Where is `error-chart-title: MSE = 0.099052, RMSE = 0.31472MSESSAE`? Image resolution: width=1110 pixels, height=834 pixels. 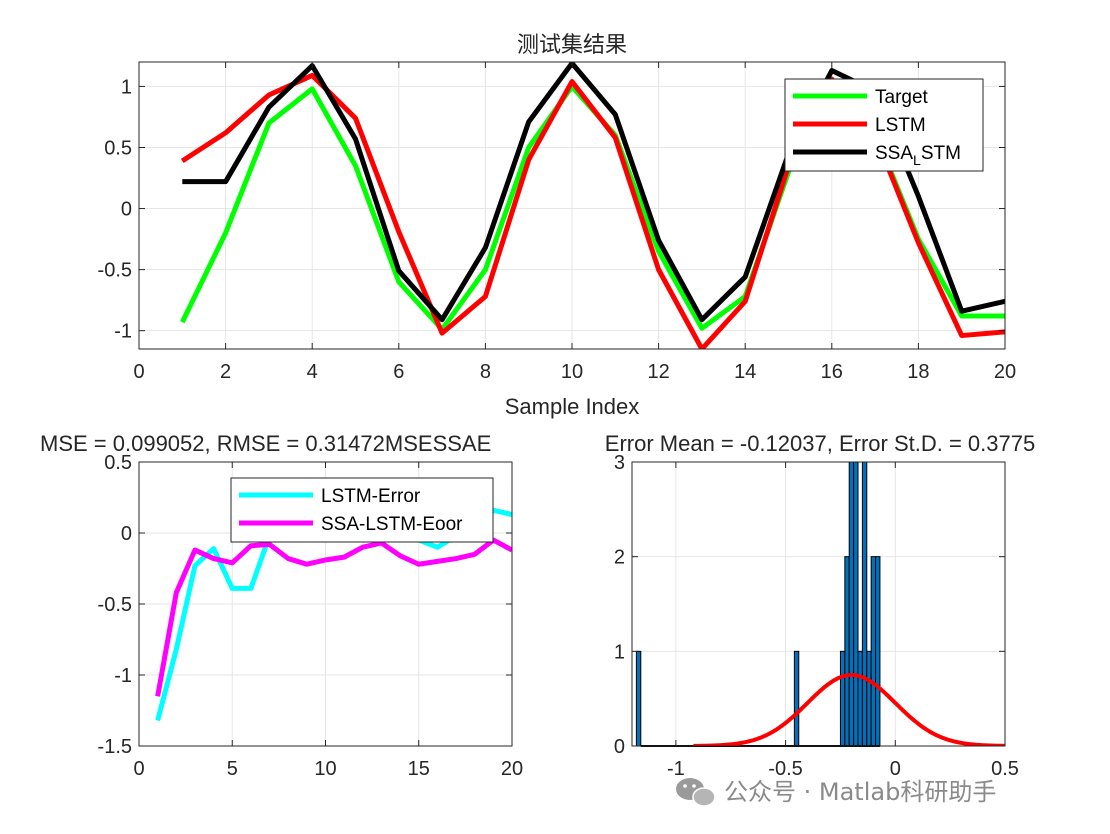 error-chart-title: MSE = 0.099052, RMSE = 0.31472MSESSAE is located at coordinates (265, 443).